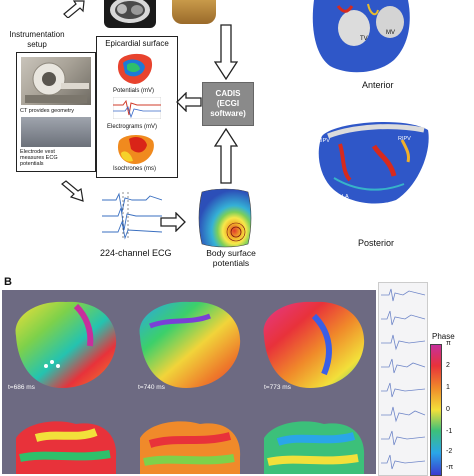  Describe the element at coordinates (436, 410) in the screenshot. I see `phase-colorbar` at that location.